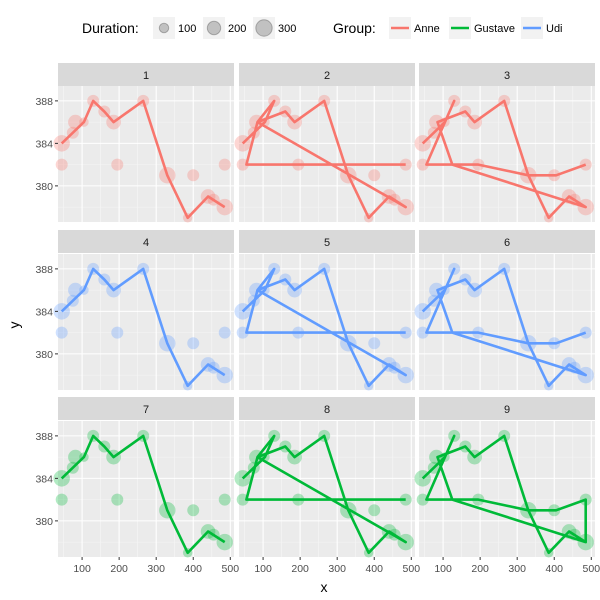 This screenshot has width=600, height=600. I want to click on facet-panel-8: 8 100 200 300 400 500, so click(327, 486).